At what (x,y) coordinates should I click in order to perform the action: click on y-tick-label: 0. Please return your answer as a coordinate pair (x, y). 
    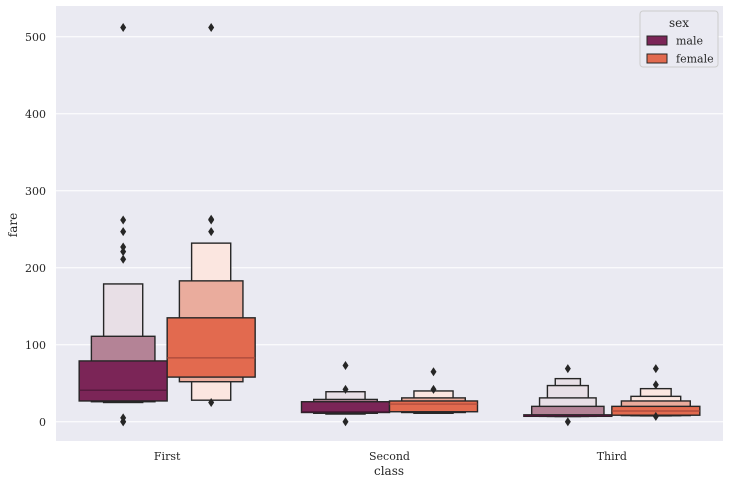
    Looking at the image, I should click on (42, 422).